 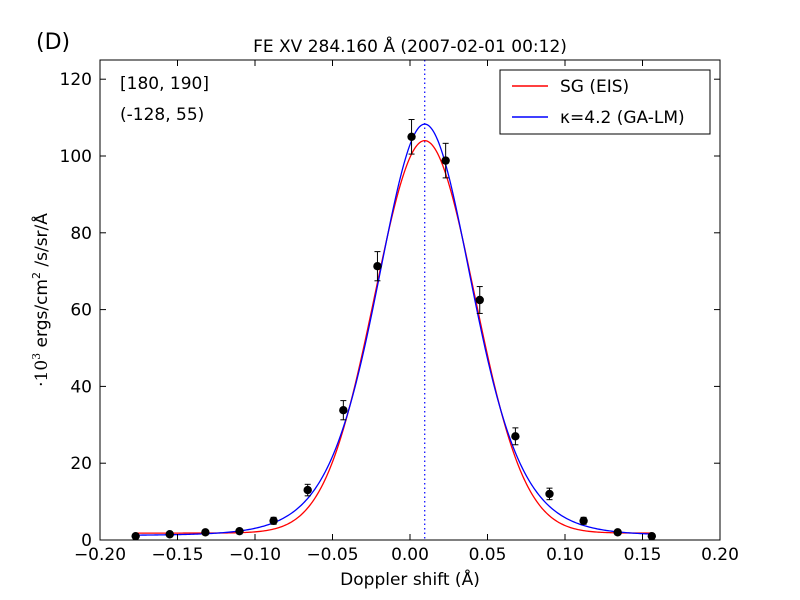 I want to click on x-tick-label: 0.05, so click(x=488, y=555).